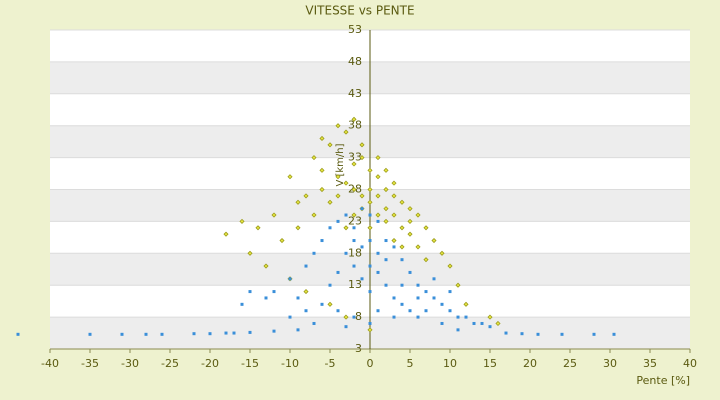  What do you see at coordinates (410, 363) in the screenshot?
I see `x-tick-label: 5` at bounding box center [410, 363].